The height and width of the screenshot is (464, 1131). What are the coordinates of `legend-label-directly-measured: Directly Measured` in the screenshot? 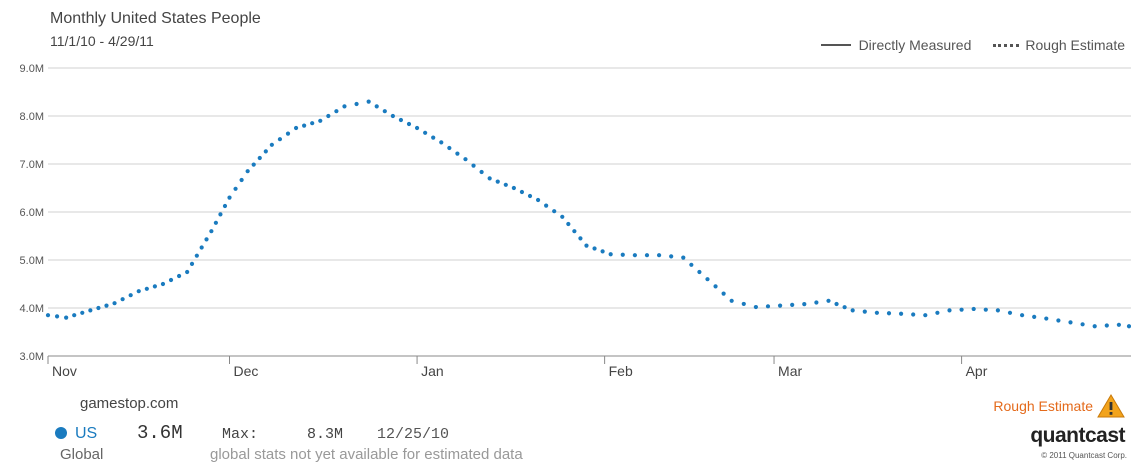 It's located at (915, 45).